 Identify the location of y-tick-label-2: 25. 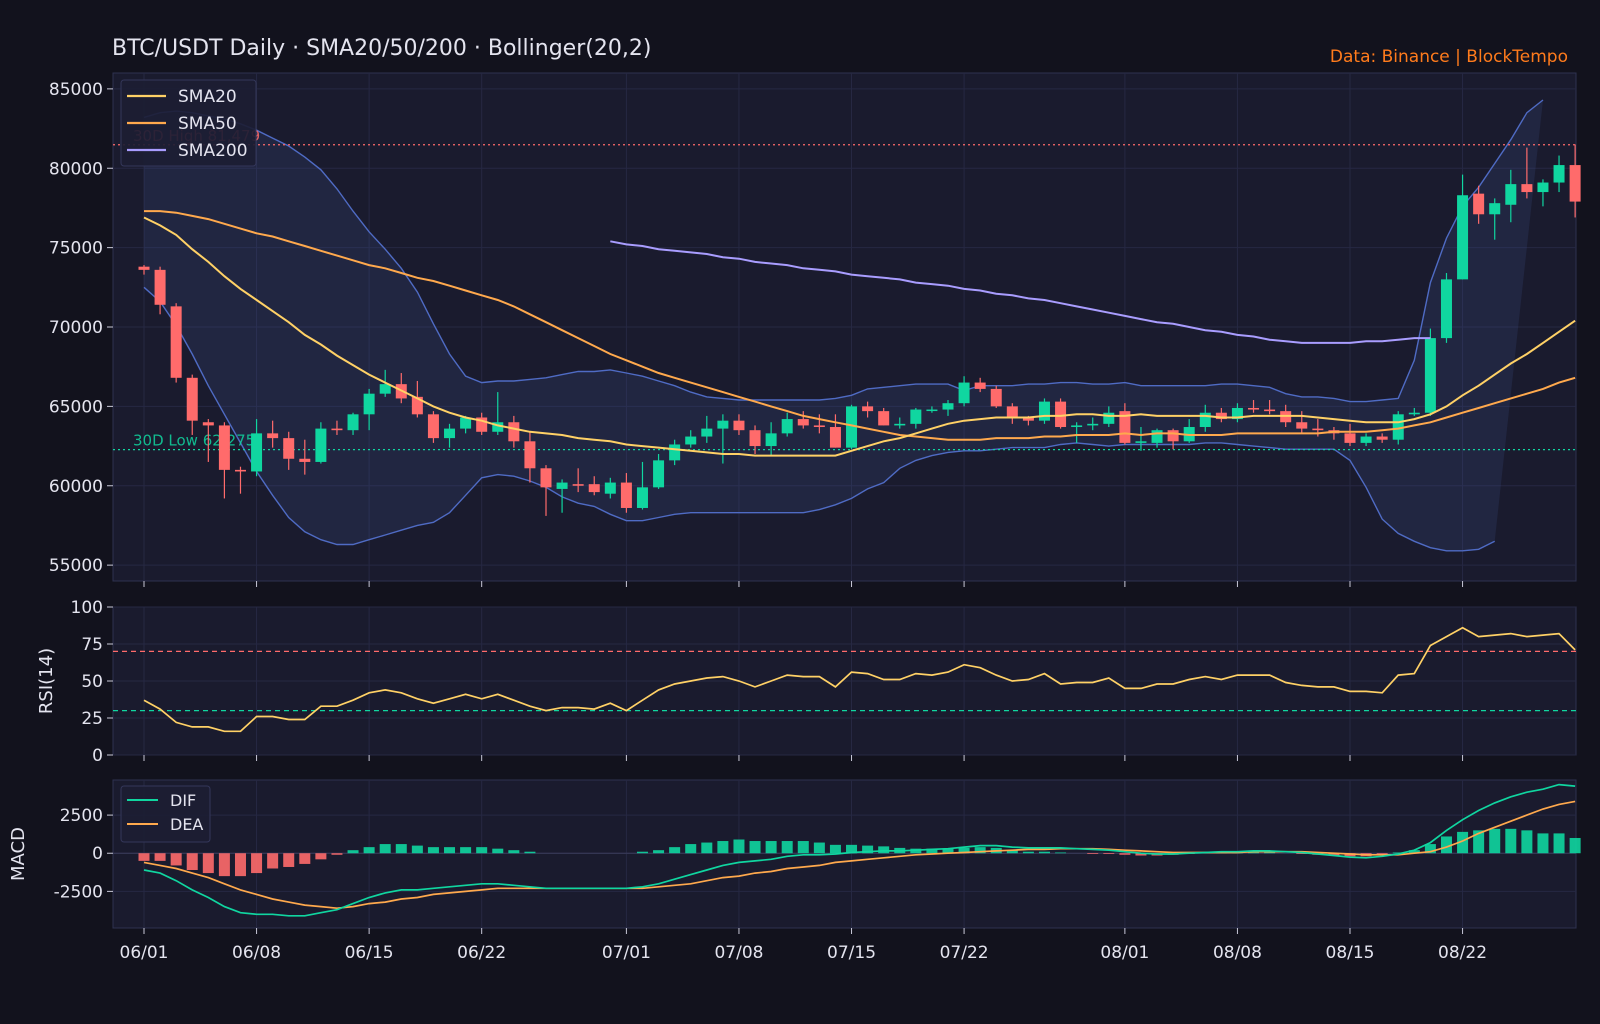
(92, 719).